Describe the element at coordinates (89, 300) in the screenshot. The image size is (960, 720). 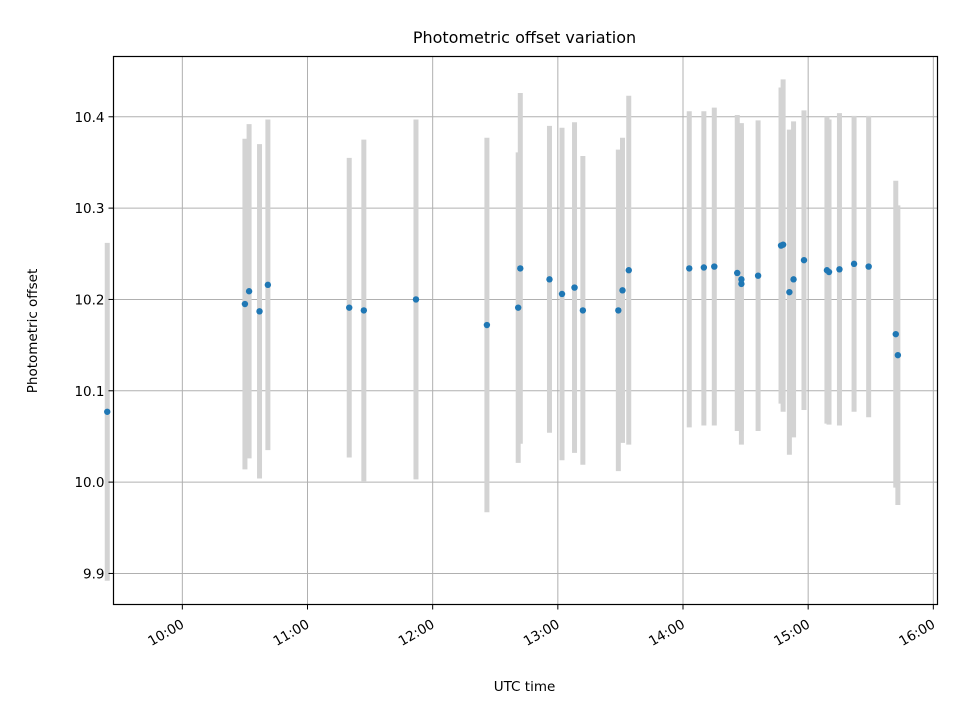
I see `y-tick-label: 10.2` at that location.